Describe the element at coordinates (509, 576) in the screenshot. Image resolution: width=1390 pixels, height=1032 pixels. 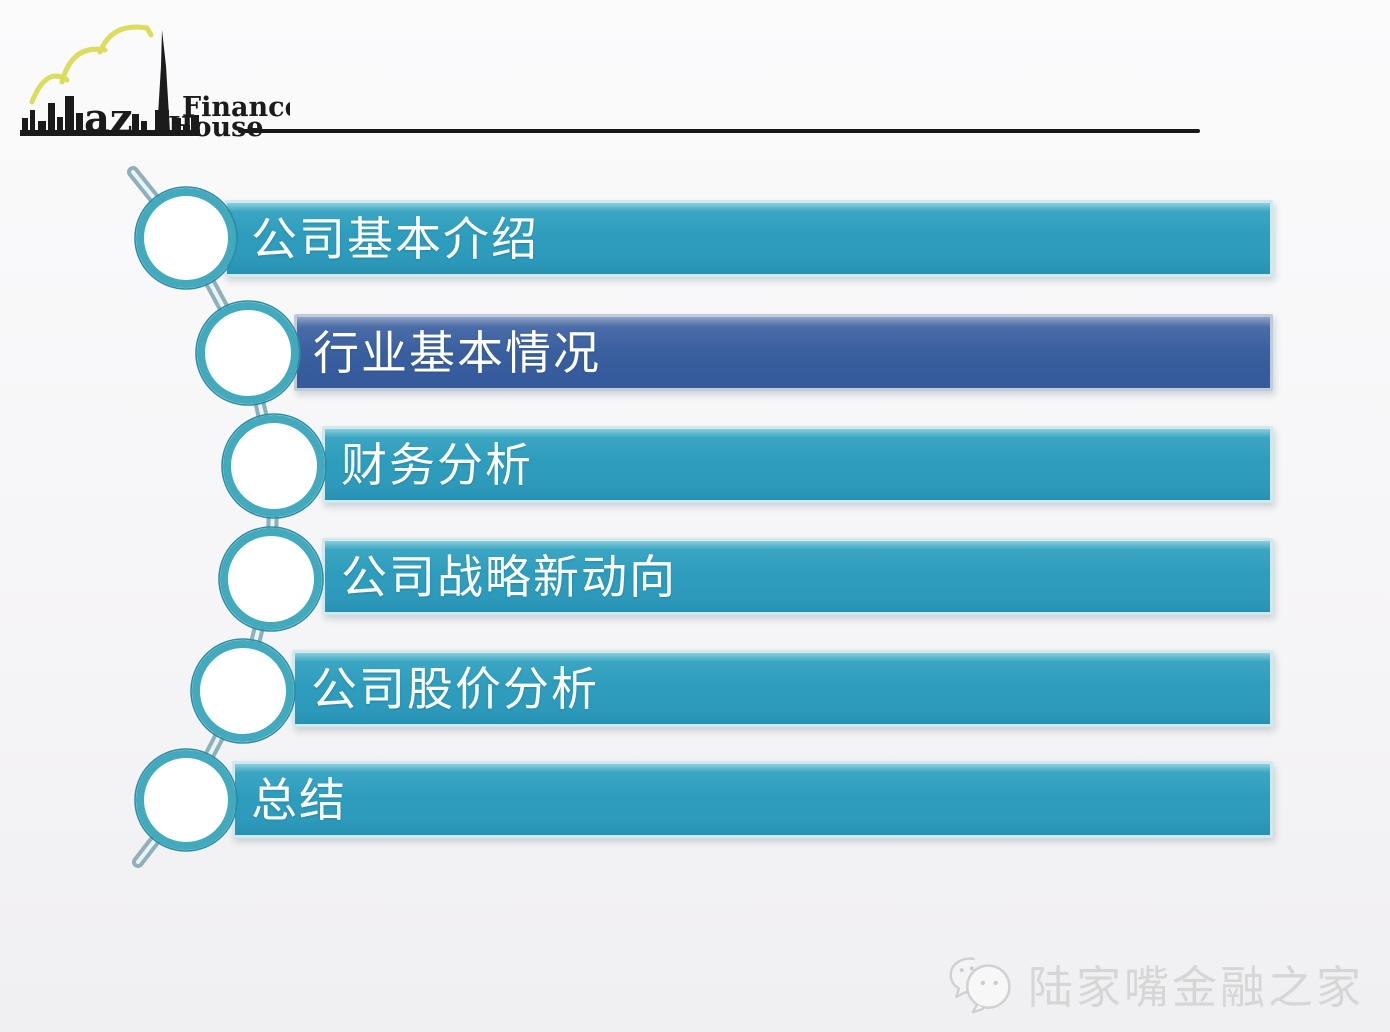
I see `agenda-item-4-label: 公司战略新动向` at that location.